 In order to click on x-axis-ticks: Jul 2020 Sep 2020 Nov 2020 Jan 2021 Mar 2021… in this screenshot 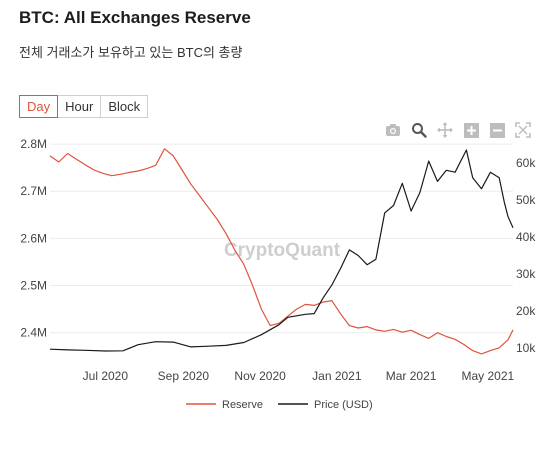, I will do `click(299, 376)`.